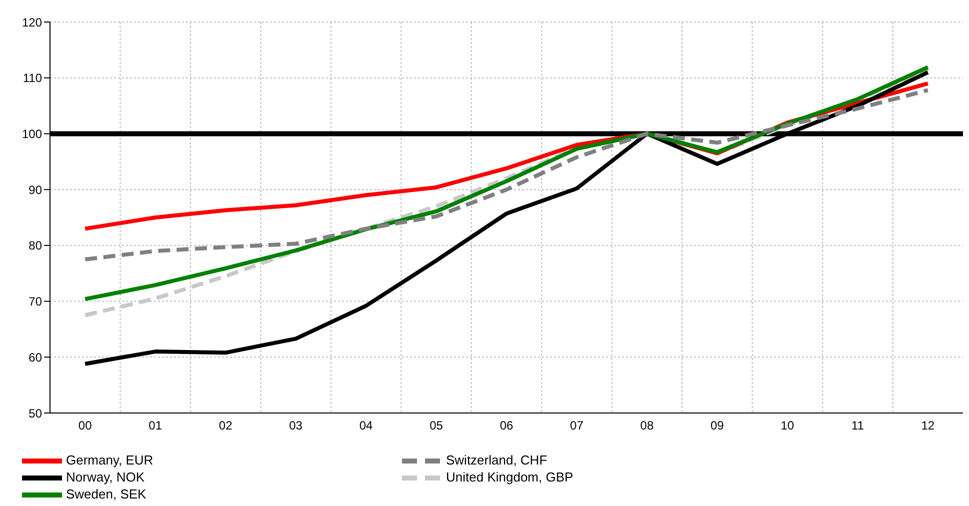 The image size is (969, 506). Describe the element at coordinates (225, 425) in the screenshot. I see `x-tick-label: 02` at that location.